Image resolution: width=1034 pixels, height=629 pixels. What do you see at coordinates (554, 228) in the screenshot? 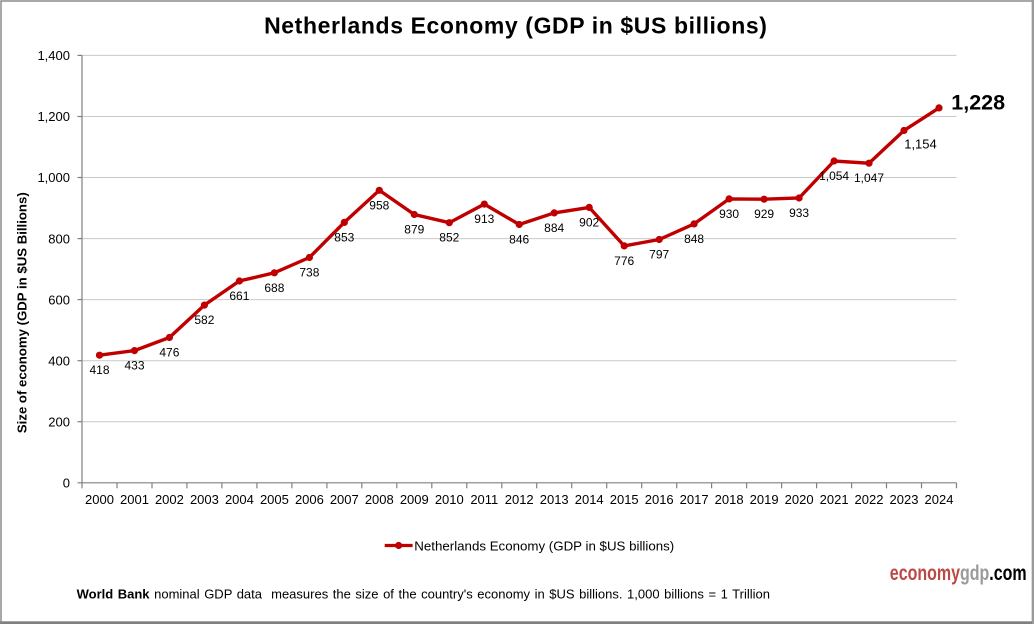
I see `svg-text: 884` at bounding box center [554, 228].